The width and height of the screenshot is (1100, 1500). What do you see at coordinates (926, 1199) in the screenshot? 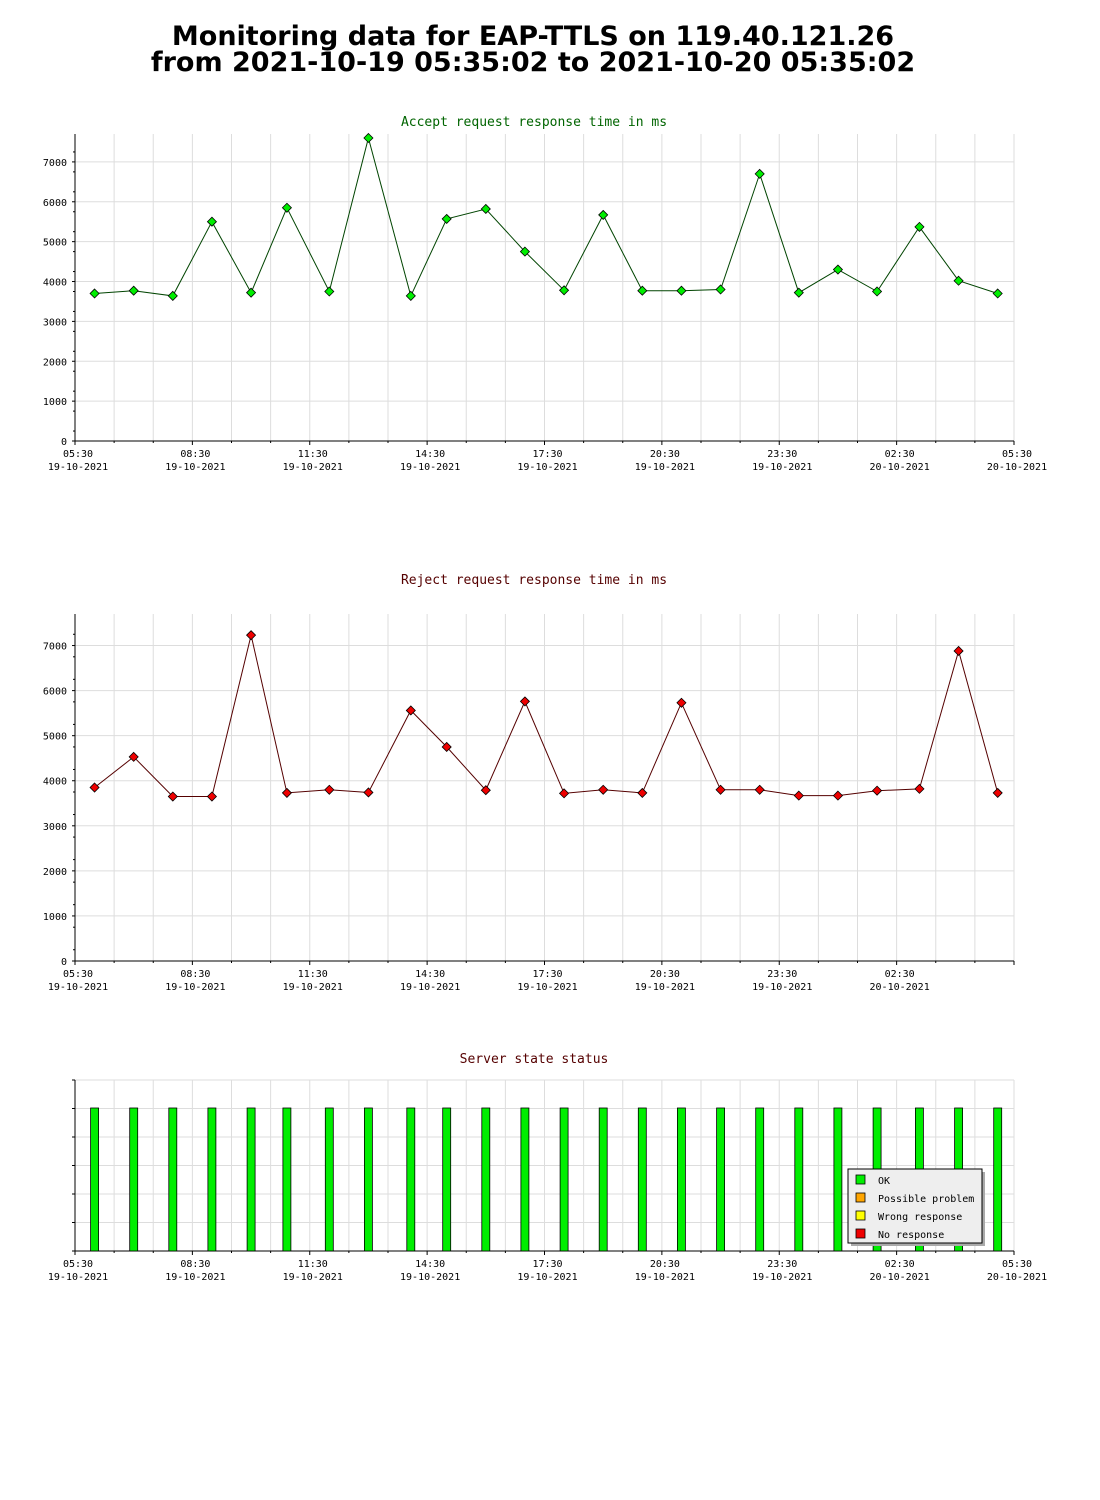
I see `legend-label: Possible problem` at bounding box center [926, 1199].